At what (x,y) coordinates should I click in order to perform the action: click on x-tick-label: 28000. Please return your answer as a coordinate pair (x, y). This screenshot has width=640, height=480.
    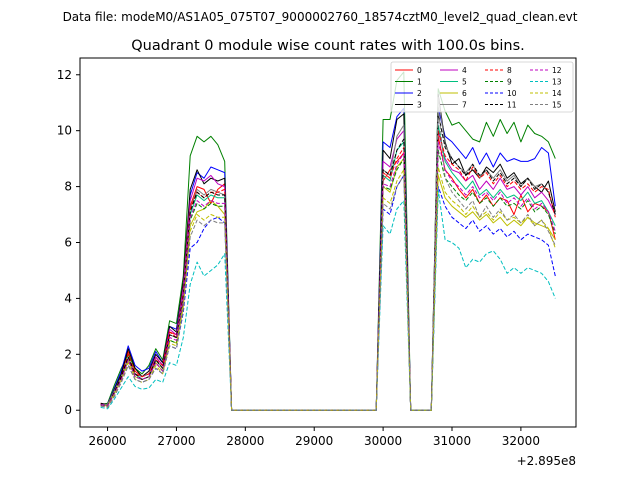
    Looking at the image, I should click on (245, 441).